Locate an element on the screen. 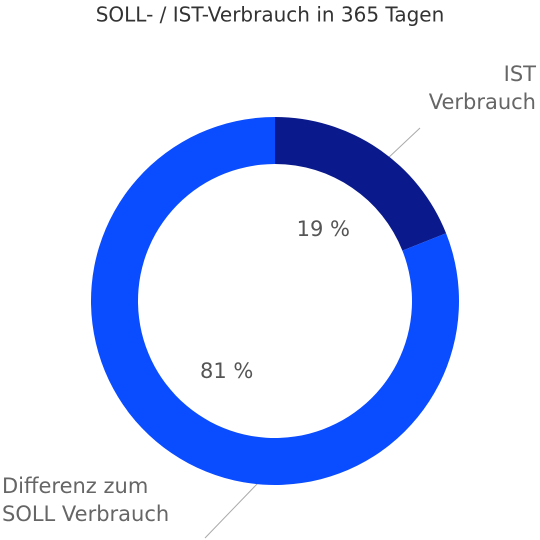 The height and width of the screenshot is (540, 540). value-label: 81 % is located at coordinates (226, 371).